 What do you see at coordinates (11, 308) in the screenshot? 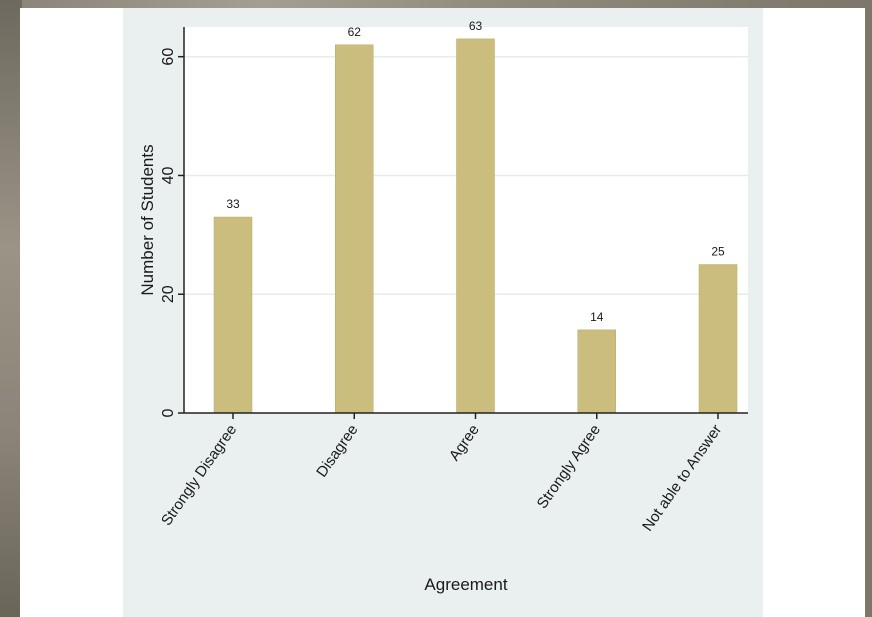
I see `background-left-edge` at bounding box center [11, 308].